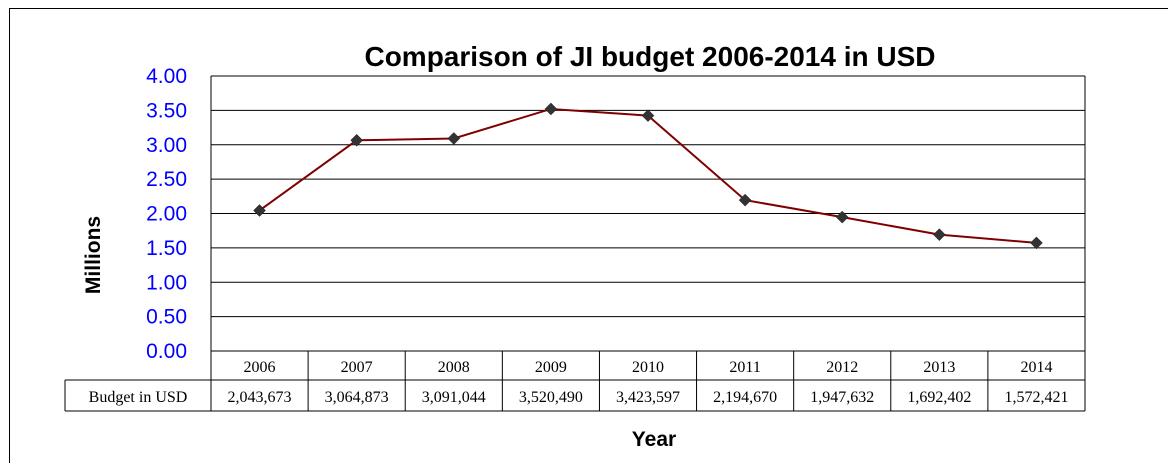  Describe the element at coordinates (1036, 397) in the screenshot. I see `table-value-cell: 1,572,421` at that location.